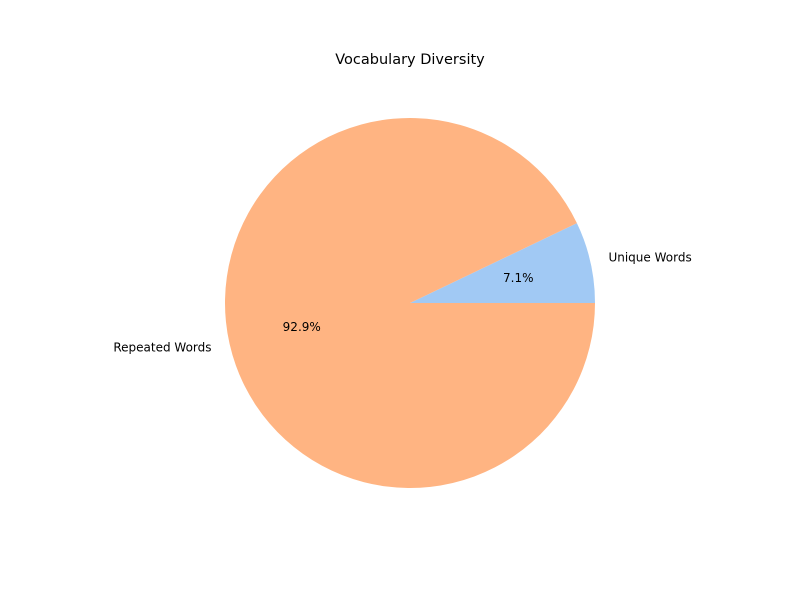 The image size is (800, 600). I want to click on slice-label-unique-words: Unique Words, so click(649, 257).